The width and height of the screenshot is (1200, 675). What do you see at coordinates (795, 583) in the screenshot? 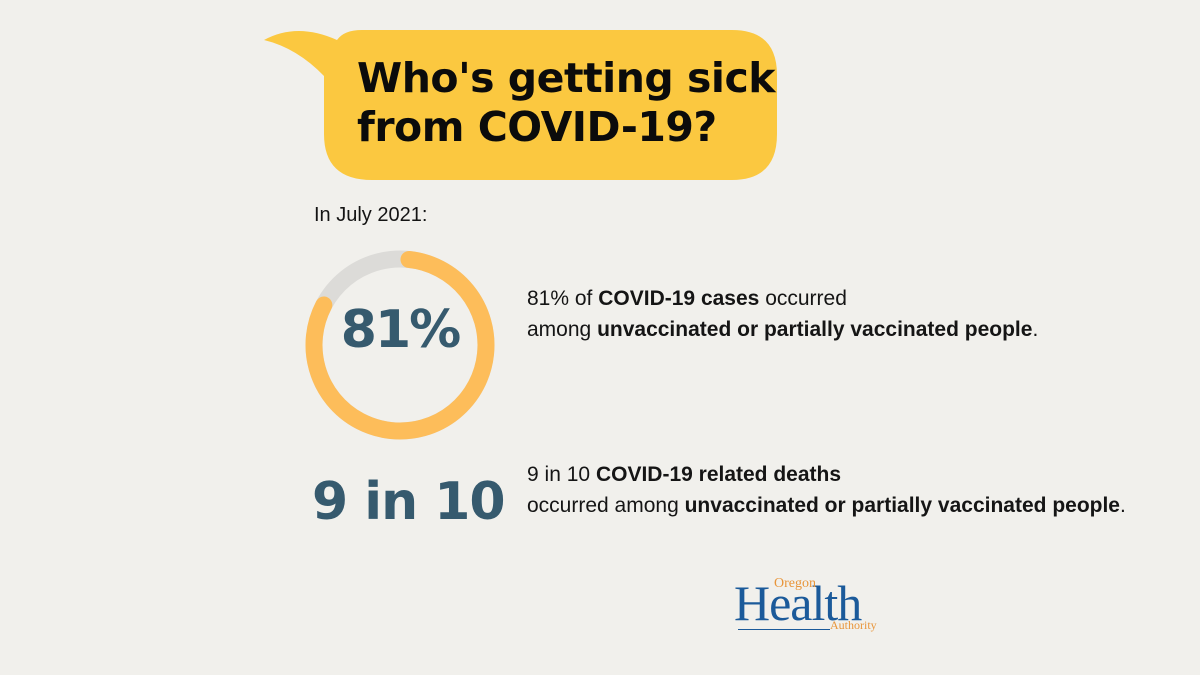
I see `logo-oregon-text: Oregon` at bounding box center [795, 583].